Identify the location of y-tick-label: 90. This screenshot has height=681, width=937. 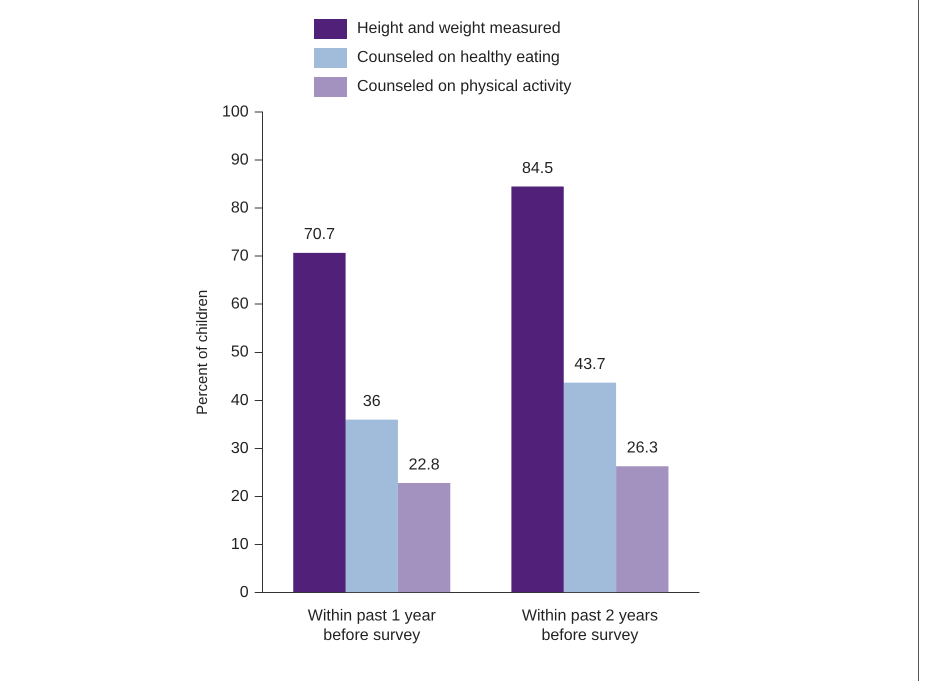
(239, 159).